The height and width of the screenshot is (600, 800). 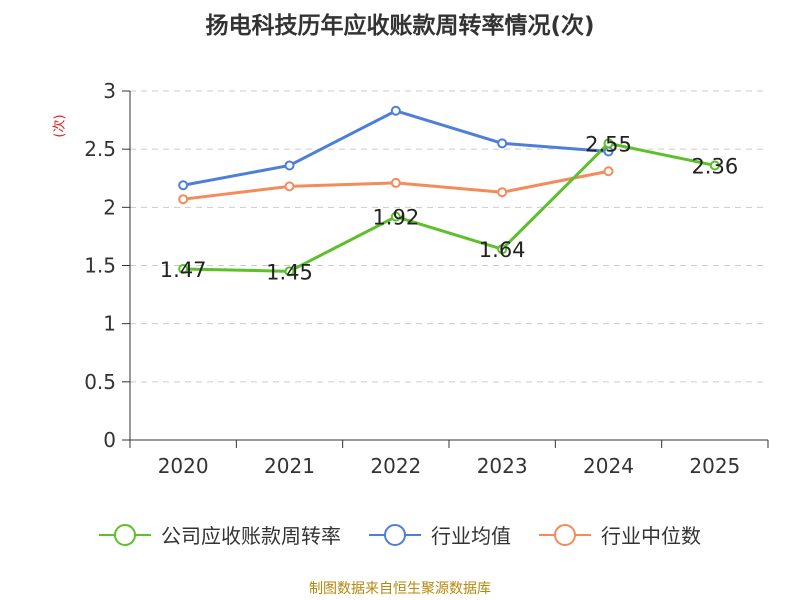 I want to click on x-tick-label: 2025, so click(x=714, y=466).